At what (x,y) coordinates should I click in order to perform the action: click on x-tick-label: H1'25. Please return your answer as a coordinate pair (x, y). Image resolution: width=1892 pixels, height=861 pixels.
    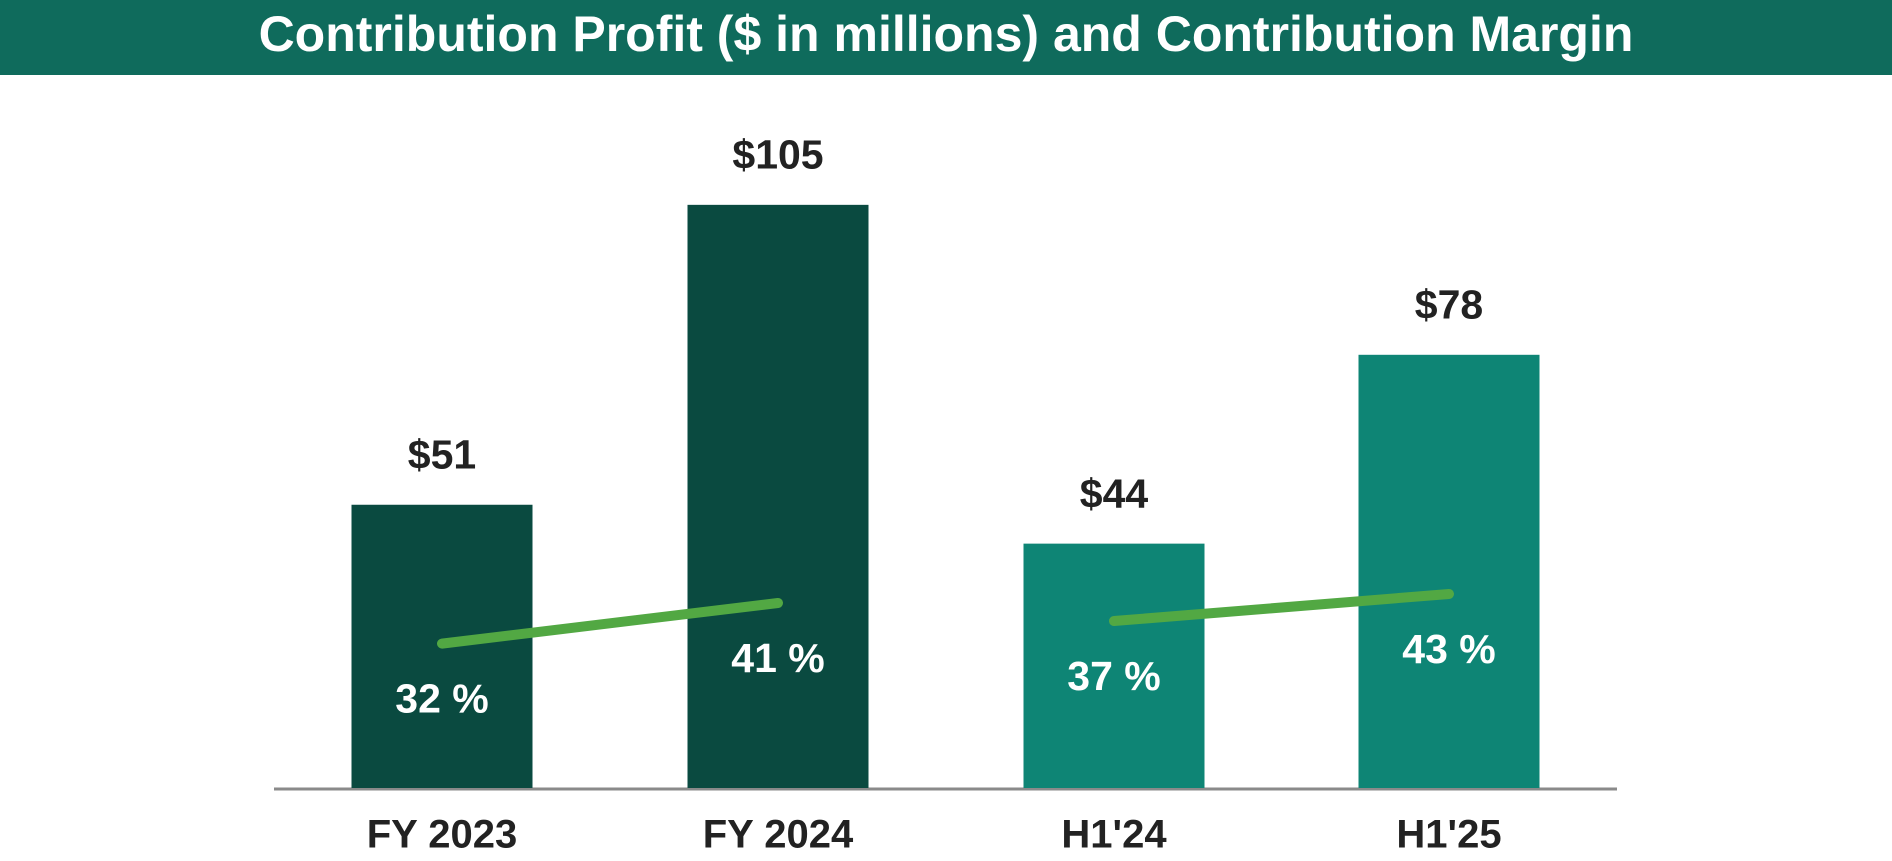
    Looking at the image, I should click on (1448, 835).